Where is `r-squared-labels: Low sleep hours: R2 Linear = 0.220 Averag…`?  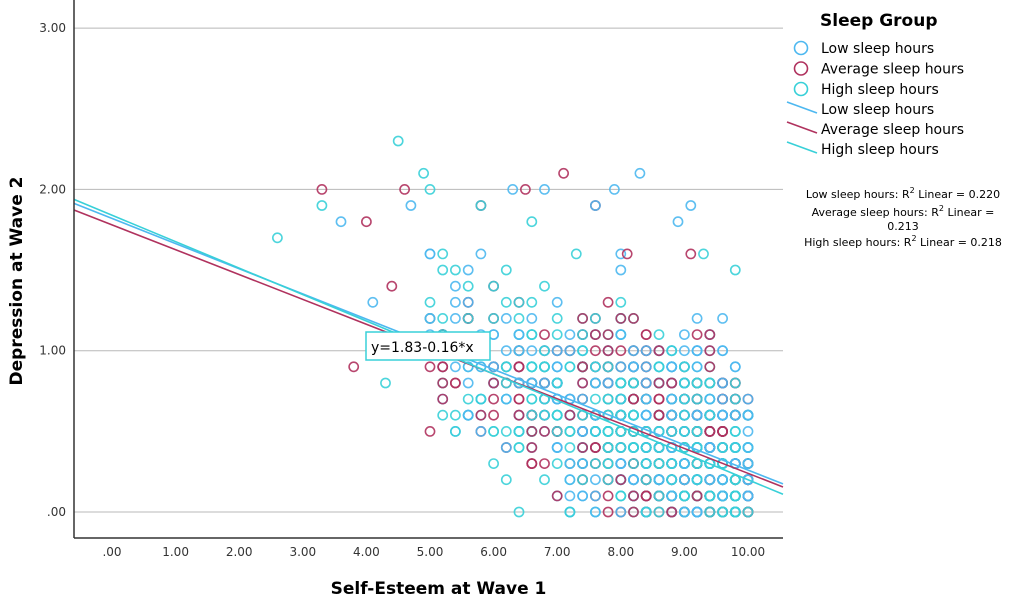 r-squared-labels: Low sleep hours: R2 Linear = 0.220 Averag… is located at coordinates (903, 217).